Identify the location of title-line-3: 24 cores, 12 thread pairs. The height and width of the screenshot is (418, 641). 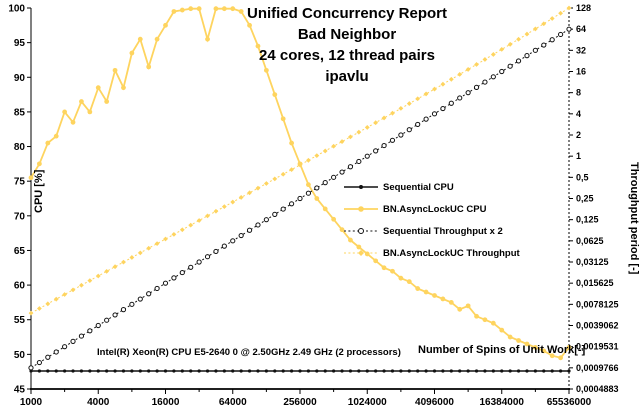
(347, 55).